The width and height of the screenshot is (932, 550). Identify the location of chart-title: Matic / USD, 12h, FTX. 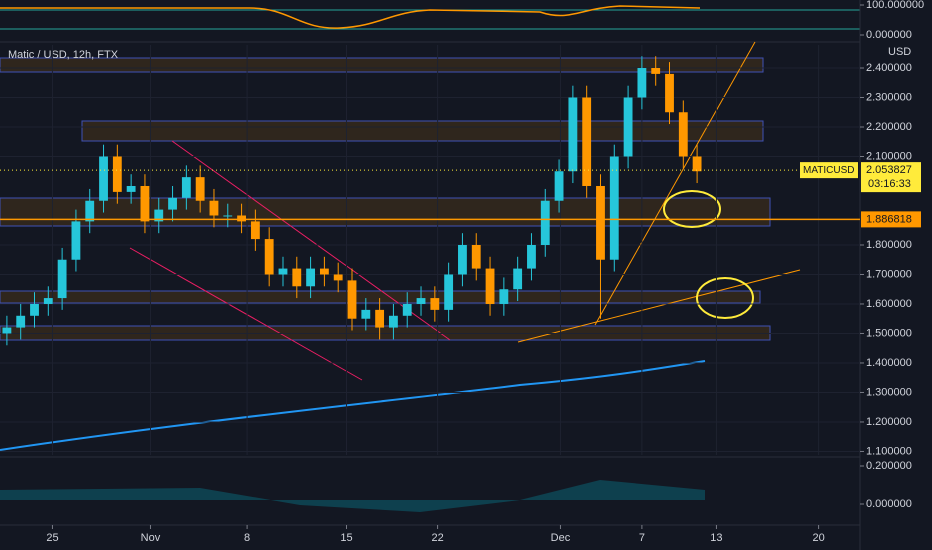
(63, 55).